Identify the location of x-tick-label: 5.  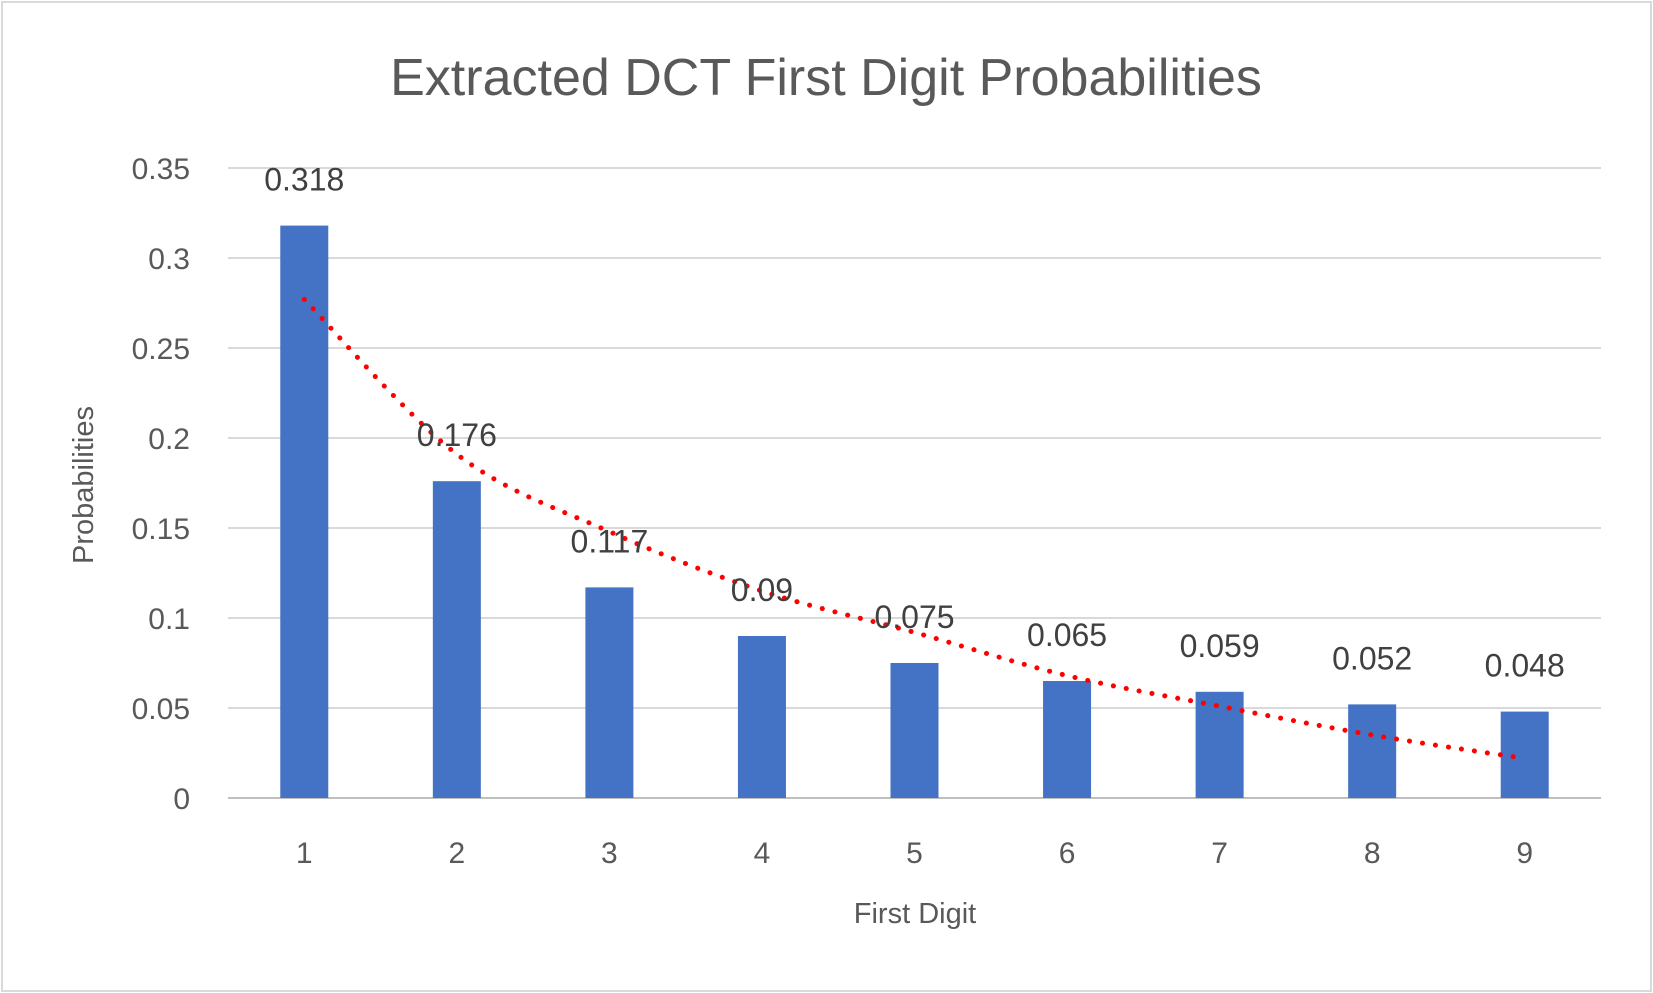
(914, 853).